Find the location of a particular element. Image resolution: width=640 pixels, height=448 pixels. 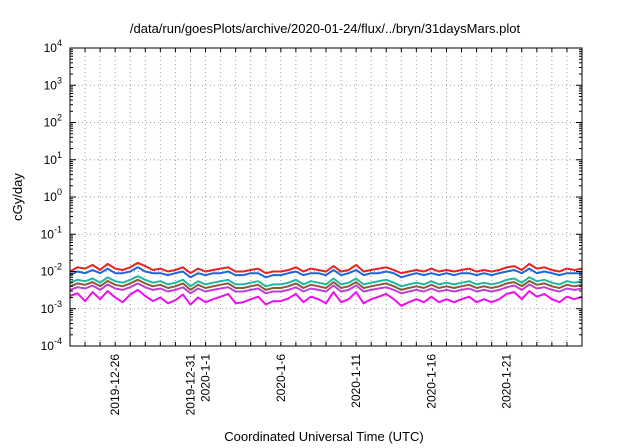

x-tick-label: 2020-1-11 is located at coordinates (356, 381).